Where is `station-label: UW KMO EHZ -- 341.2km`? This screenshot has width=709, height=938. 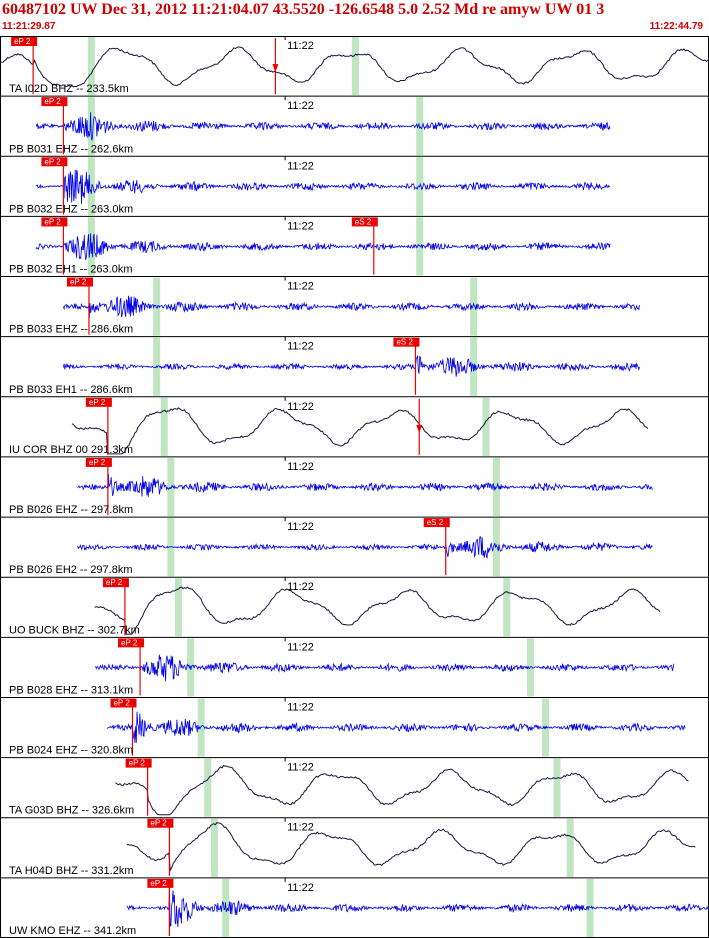
station-label: UW KMO EHZ -- 341.2km is located at coordinates (72, 931).